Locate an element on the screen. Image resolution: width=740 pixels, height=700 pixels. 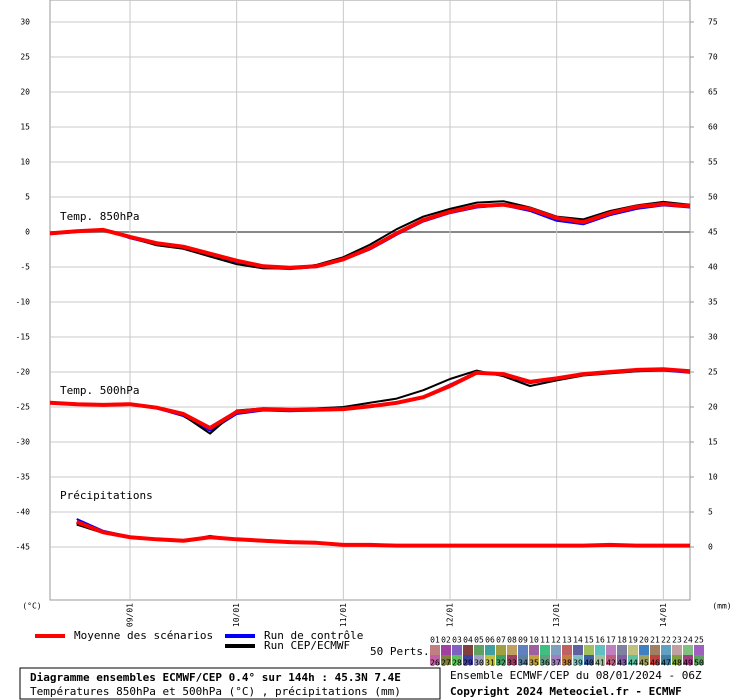
y2-tick-label: 40 is located at coordinates (713, 266).